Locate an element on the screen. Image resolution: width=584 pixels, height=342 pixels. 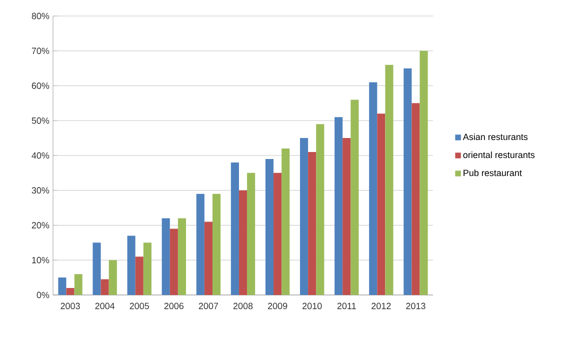
legend-label: oriental resturants is located at coordinates (499, 154).